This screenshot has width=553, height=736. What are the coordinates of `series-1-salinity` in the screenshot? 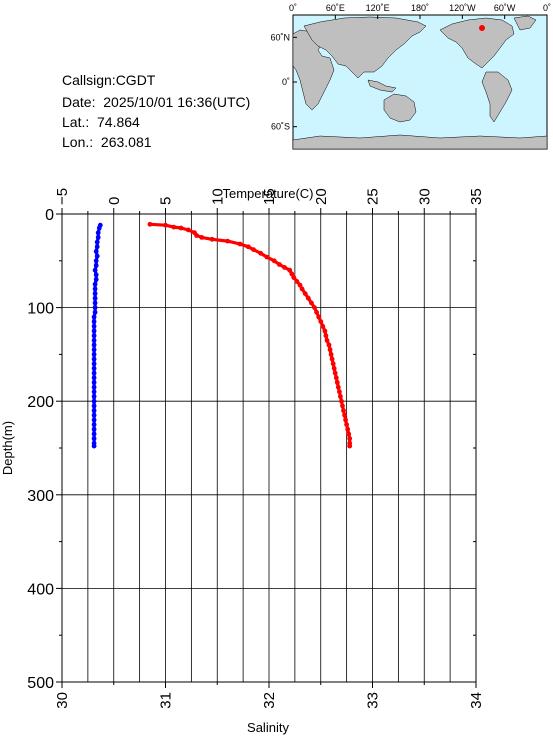 It's located at (250, 335).